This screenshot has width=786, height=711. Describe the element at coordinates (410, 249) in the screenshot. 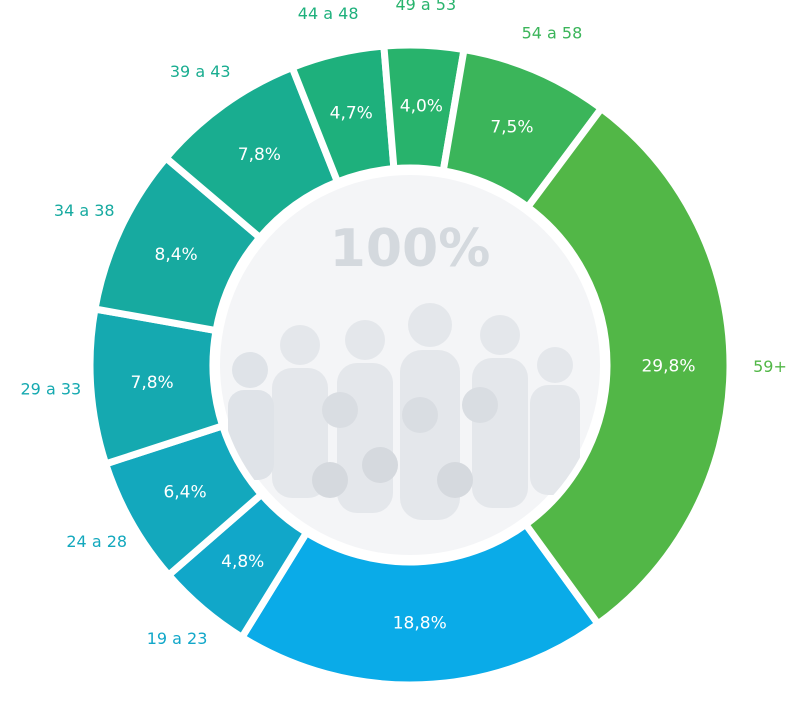

I see `center-label: 100%` at that location.